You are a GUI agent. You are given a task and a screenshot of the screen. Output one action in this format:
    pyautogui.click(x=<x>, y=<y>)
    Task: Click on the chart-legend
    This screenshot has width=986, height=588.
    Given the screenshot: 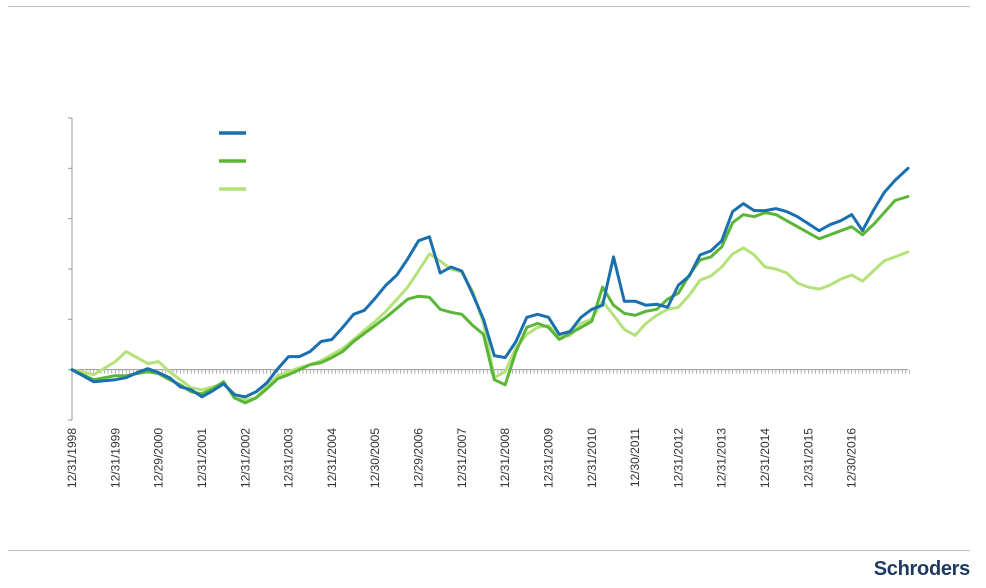 What is the action you would take?
    pyautogui.click(x=232, y=161)
    